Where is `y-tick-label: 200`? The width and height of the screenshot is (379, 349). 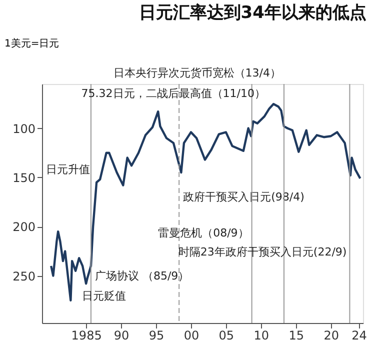
y-tick-label: 200 is located at coordinates (24, 227).